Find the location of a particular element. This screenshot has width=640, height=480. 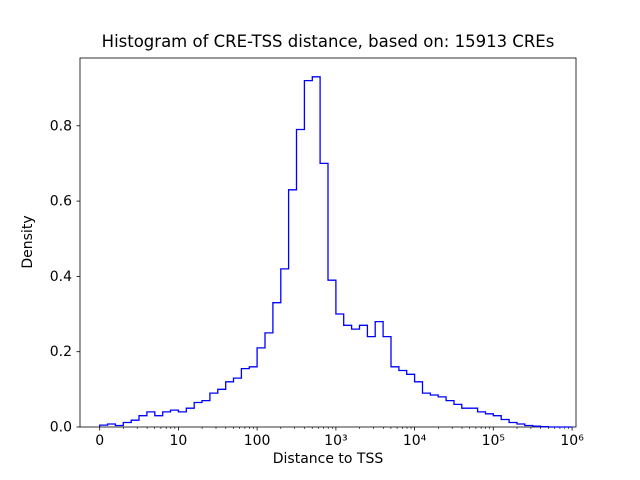

y-tick-label: 0.8 is located at coordinates (61, 126).